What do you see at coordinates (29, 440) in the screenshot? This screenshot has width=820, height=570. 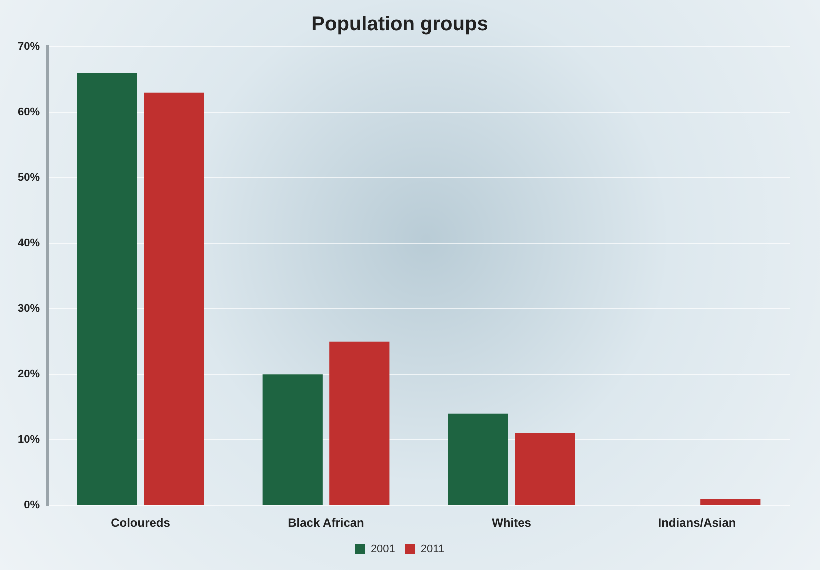 I see `y-tick-label: 10%` at bounding box center [29, 440].